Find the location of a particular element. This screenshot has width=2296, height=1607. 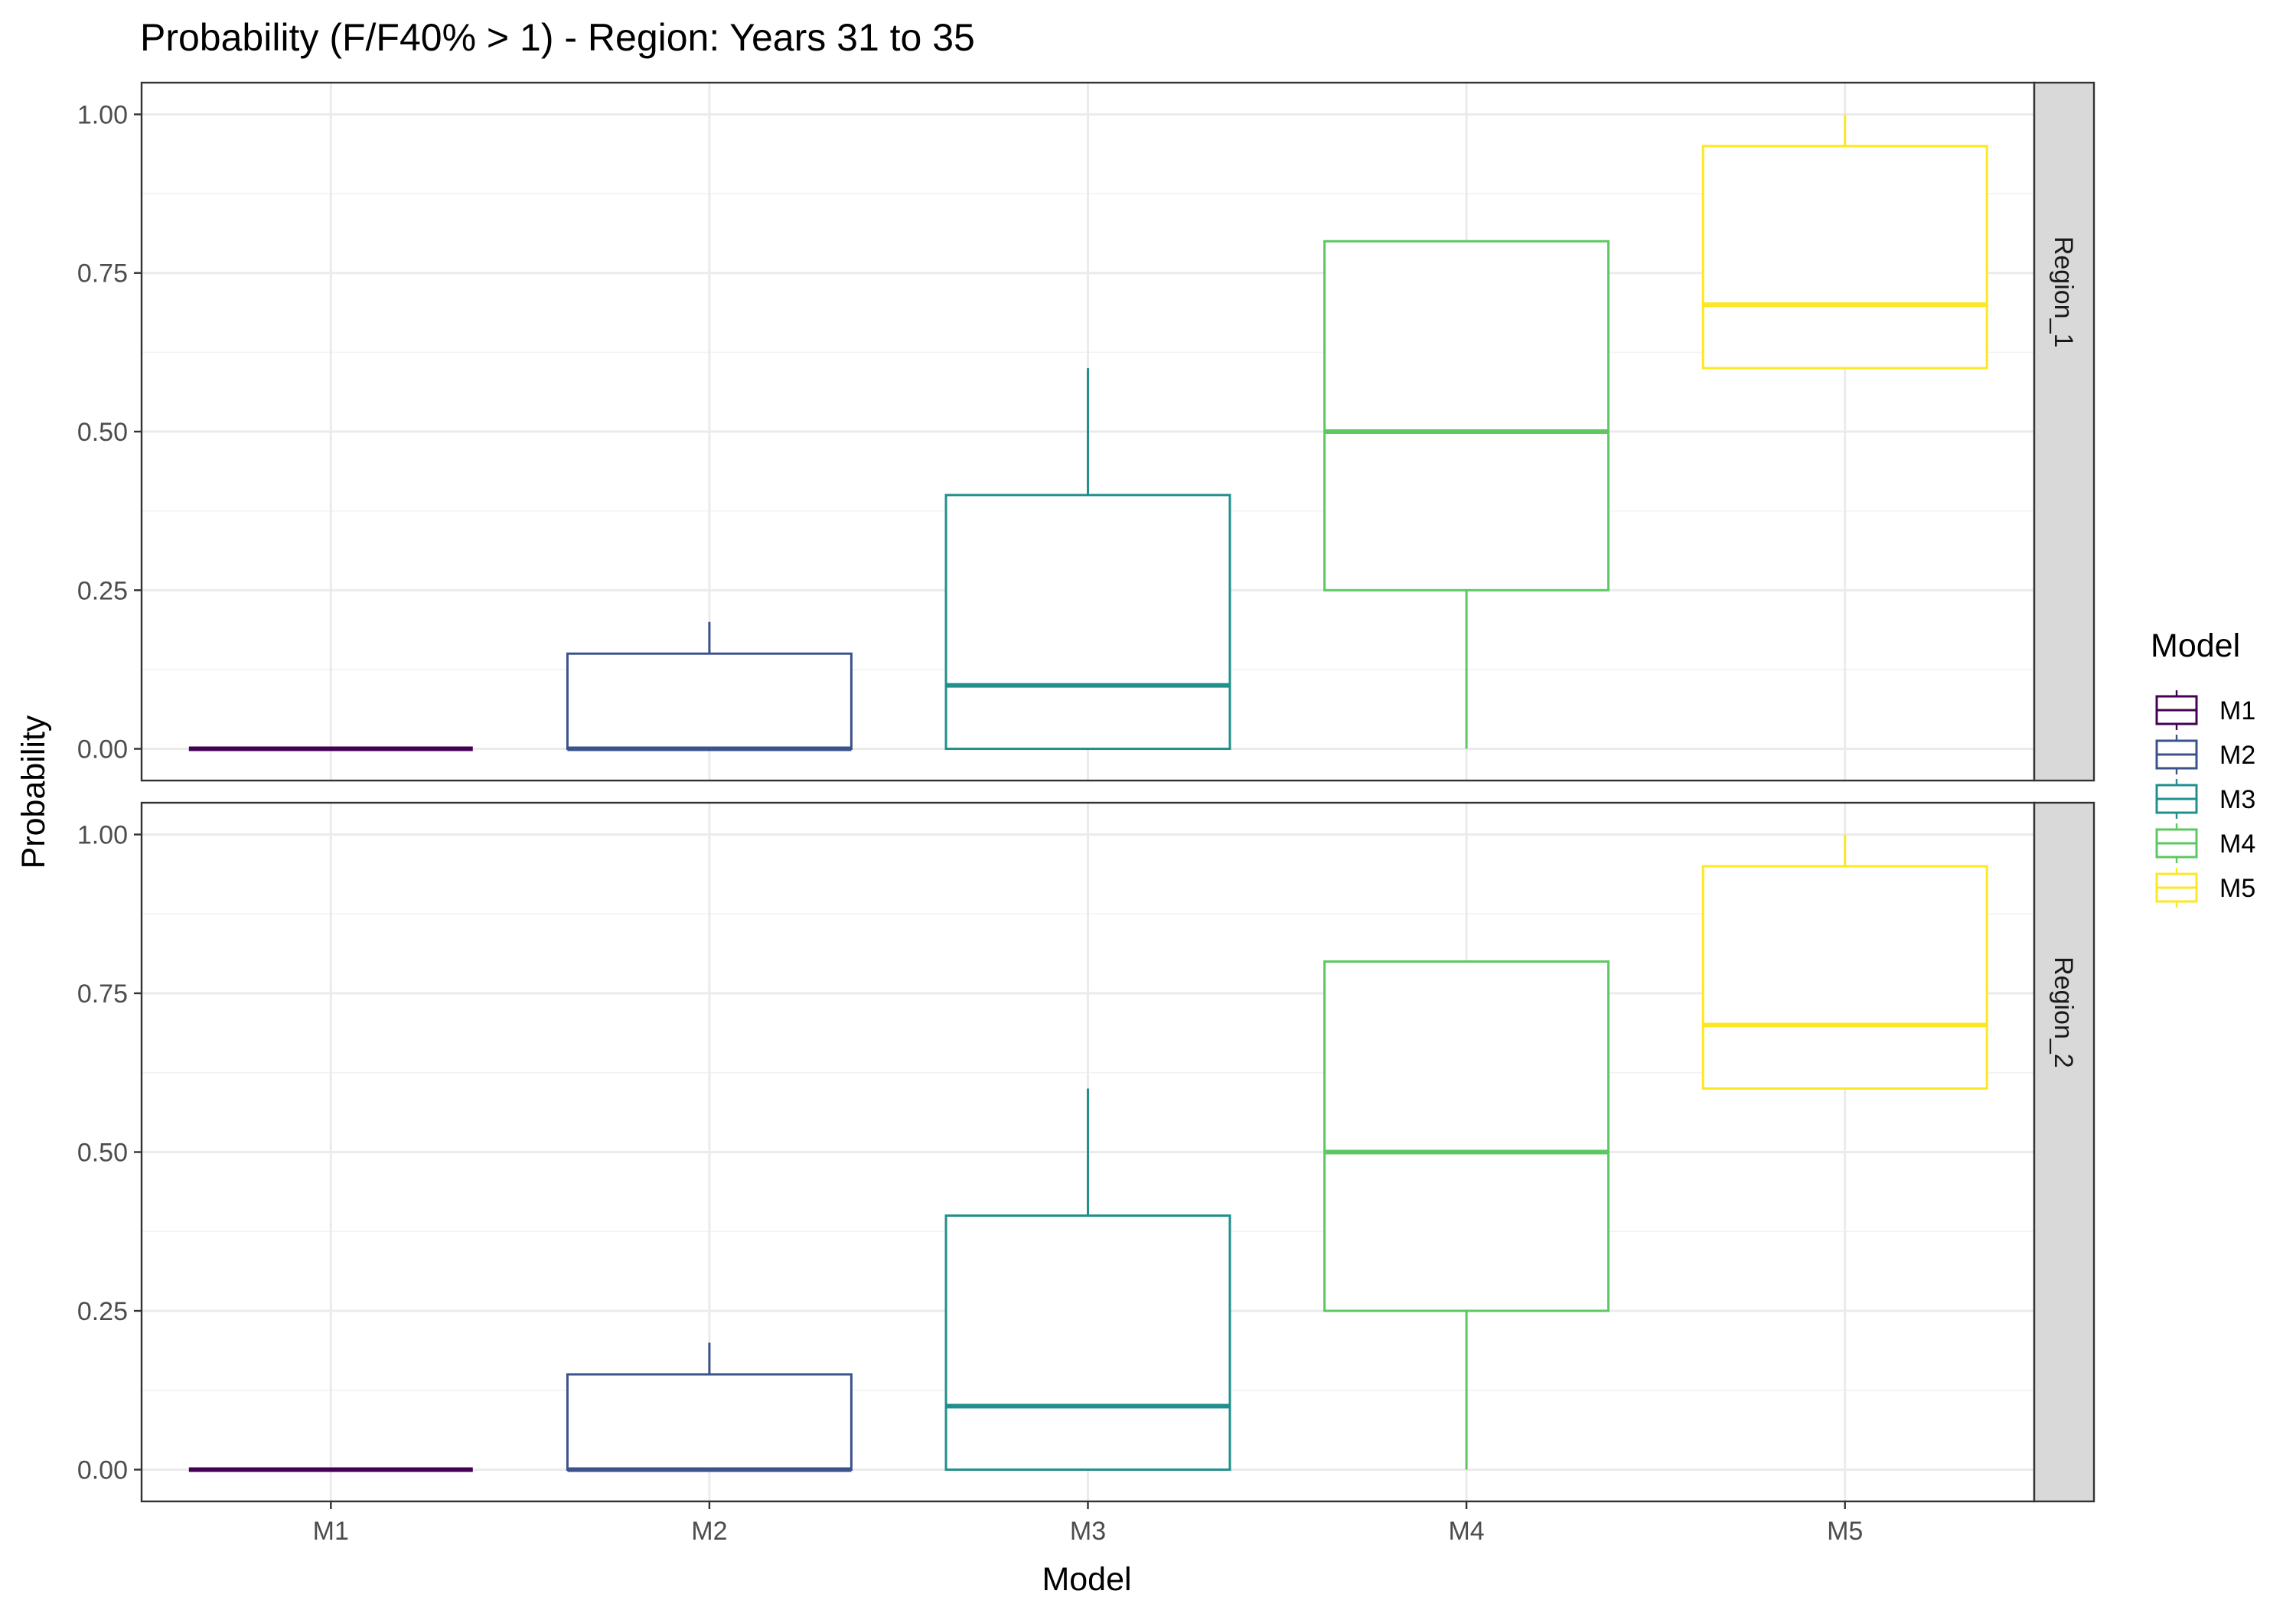

legend-entry-m3: M3 is located at coordinates (2205, 799).